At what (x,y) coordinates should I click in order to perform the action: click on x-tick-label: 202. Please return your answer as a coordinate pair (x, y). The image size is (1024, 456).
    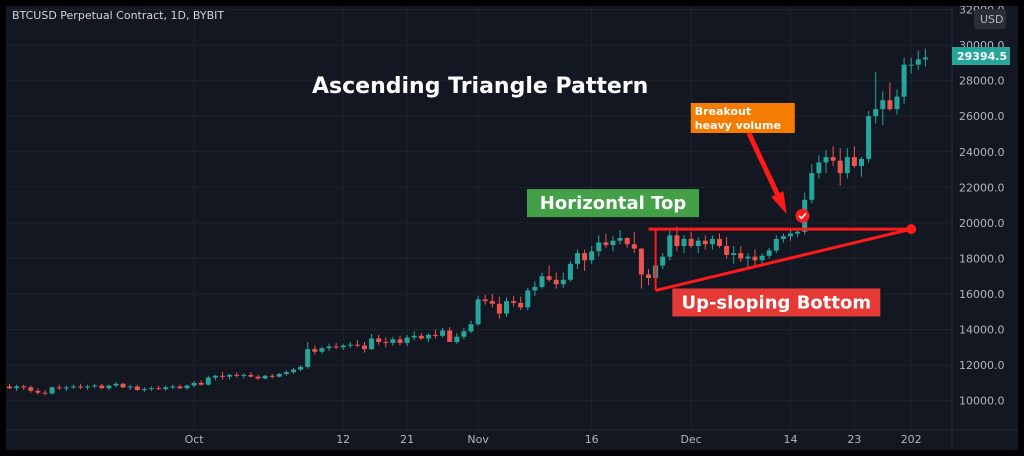
    Looking at the image, I should click on (911, 439).